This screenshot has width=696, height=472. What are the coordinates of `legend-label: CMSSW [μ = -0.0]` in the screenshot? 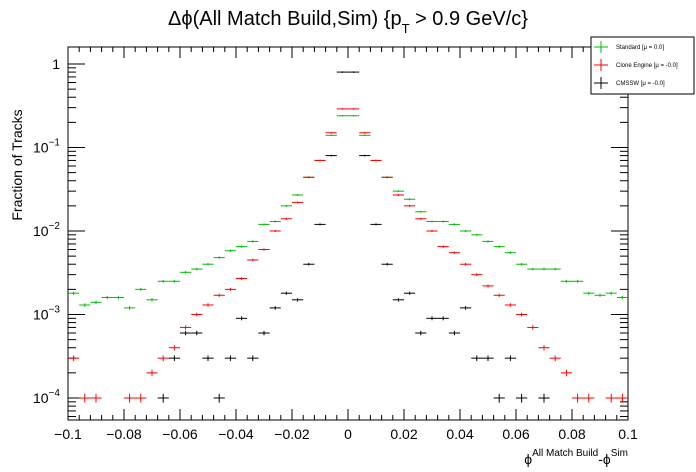 It's located at (640, 84).